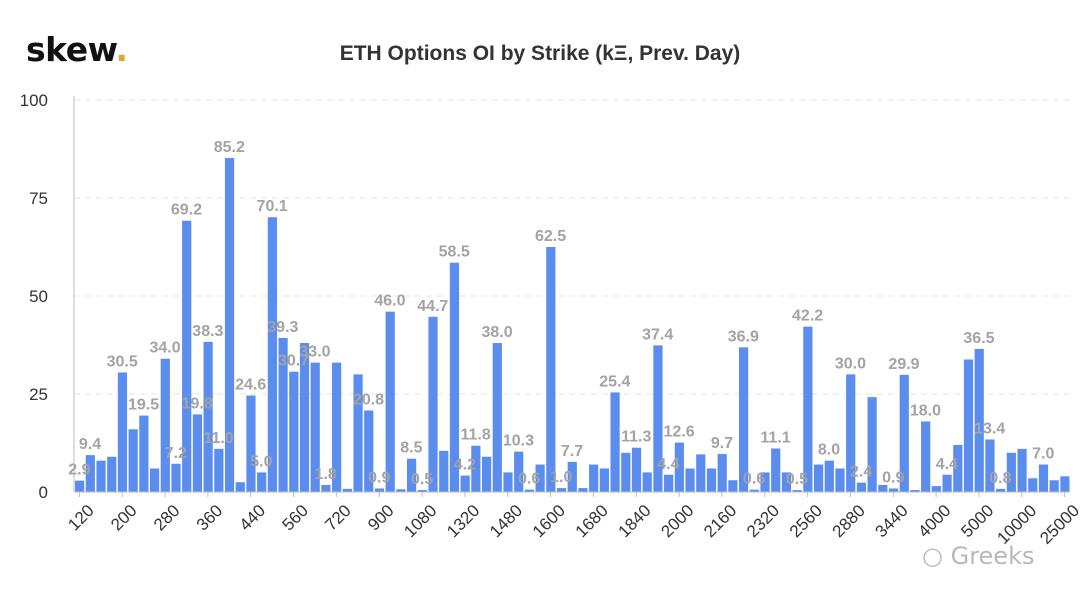 The height and width of the screenshot is (603, 1080). I want to click on y-tick-label: 25, so click(38, 394).